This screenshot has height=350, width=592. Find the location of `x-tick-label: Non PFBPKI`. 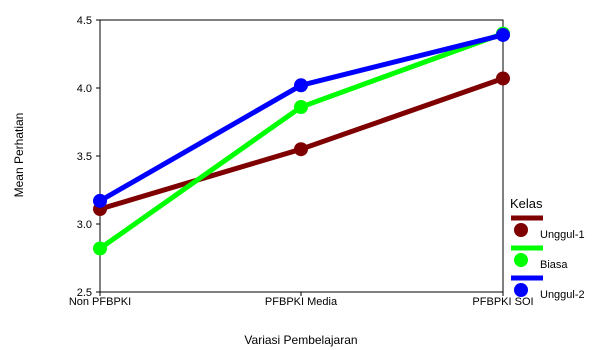

x-tick-label: Non PFBPKI is located at coordinates (100, 302).